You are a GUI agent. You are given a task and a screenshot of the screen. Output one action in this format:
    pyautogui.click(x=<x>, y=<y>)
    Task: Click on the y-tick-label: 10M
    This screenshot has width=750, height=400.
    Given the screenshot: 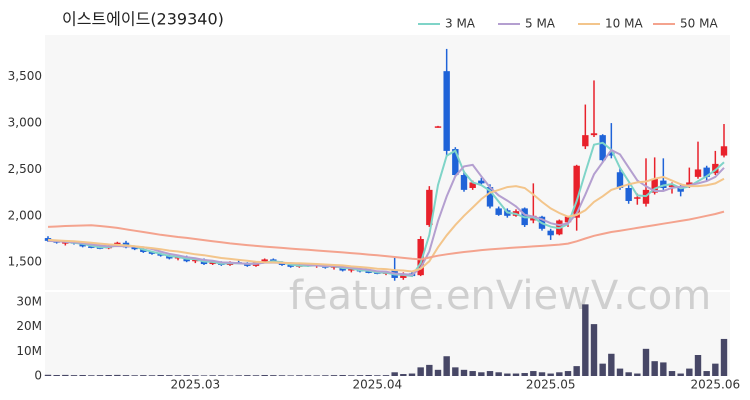 What is the action you would take?
    pyautogui.click(x=29, y=351)
    